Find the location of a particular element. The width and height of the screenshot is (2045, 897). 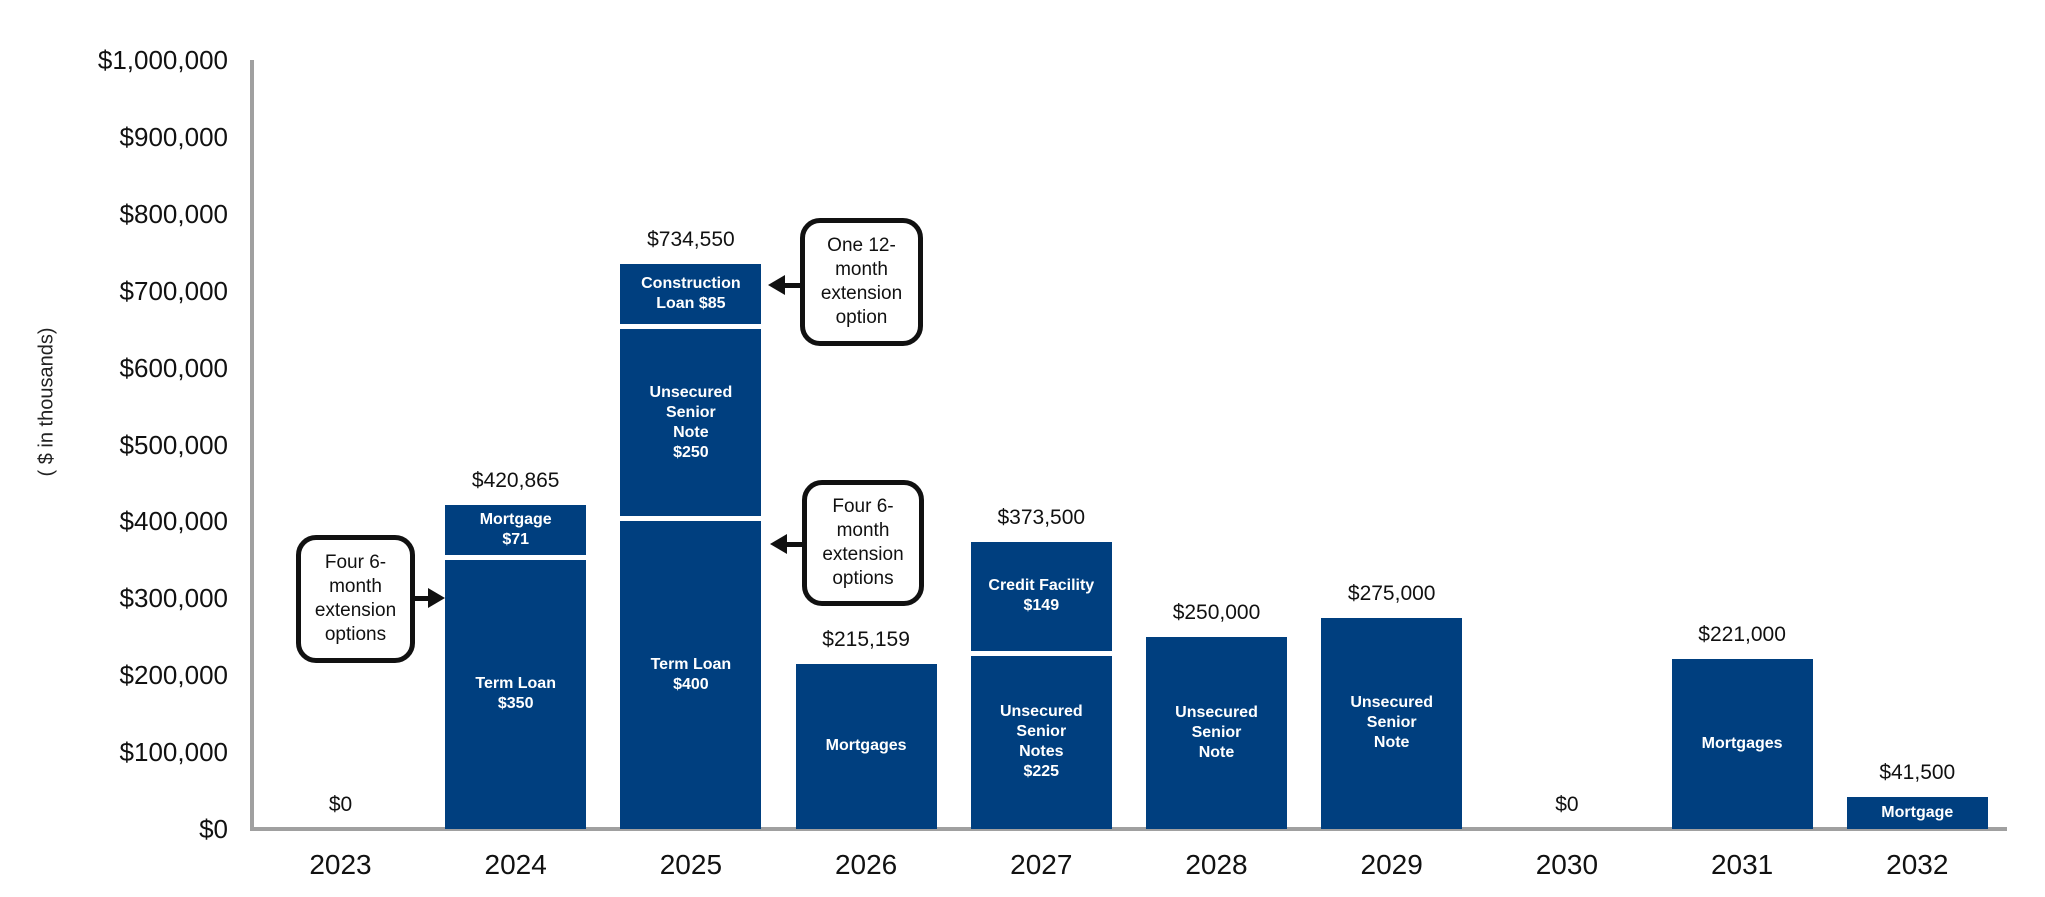

bar-total-label-2025: $734,550 is located at coordinates (691, 240).